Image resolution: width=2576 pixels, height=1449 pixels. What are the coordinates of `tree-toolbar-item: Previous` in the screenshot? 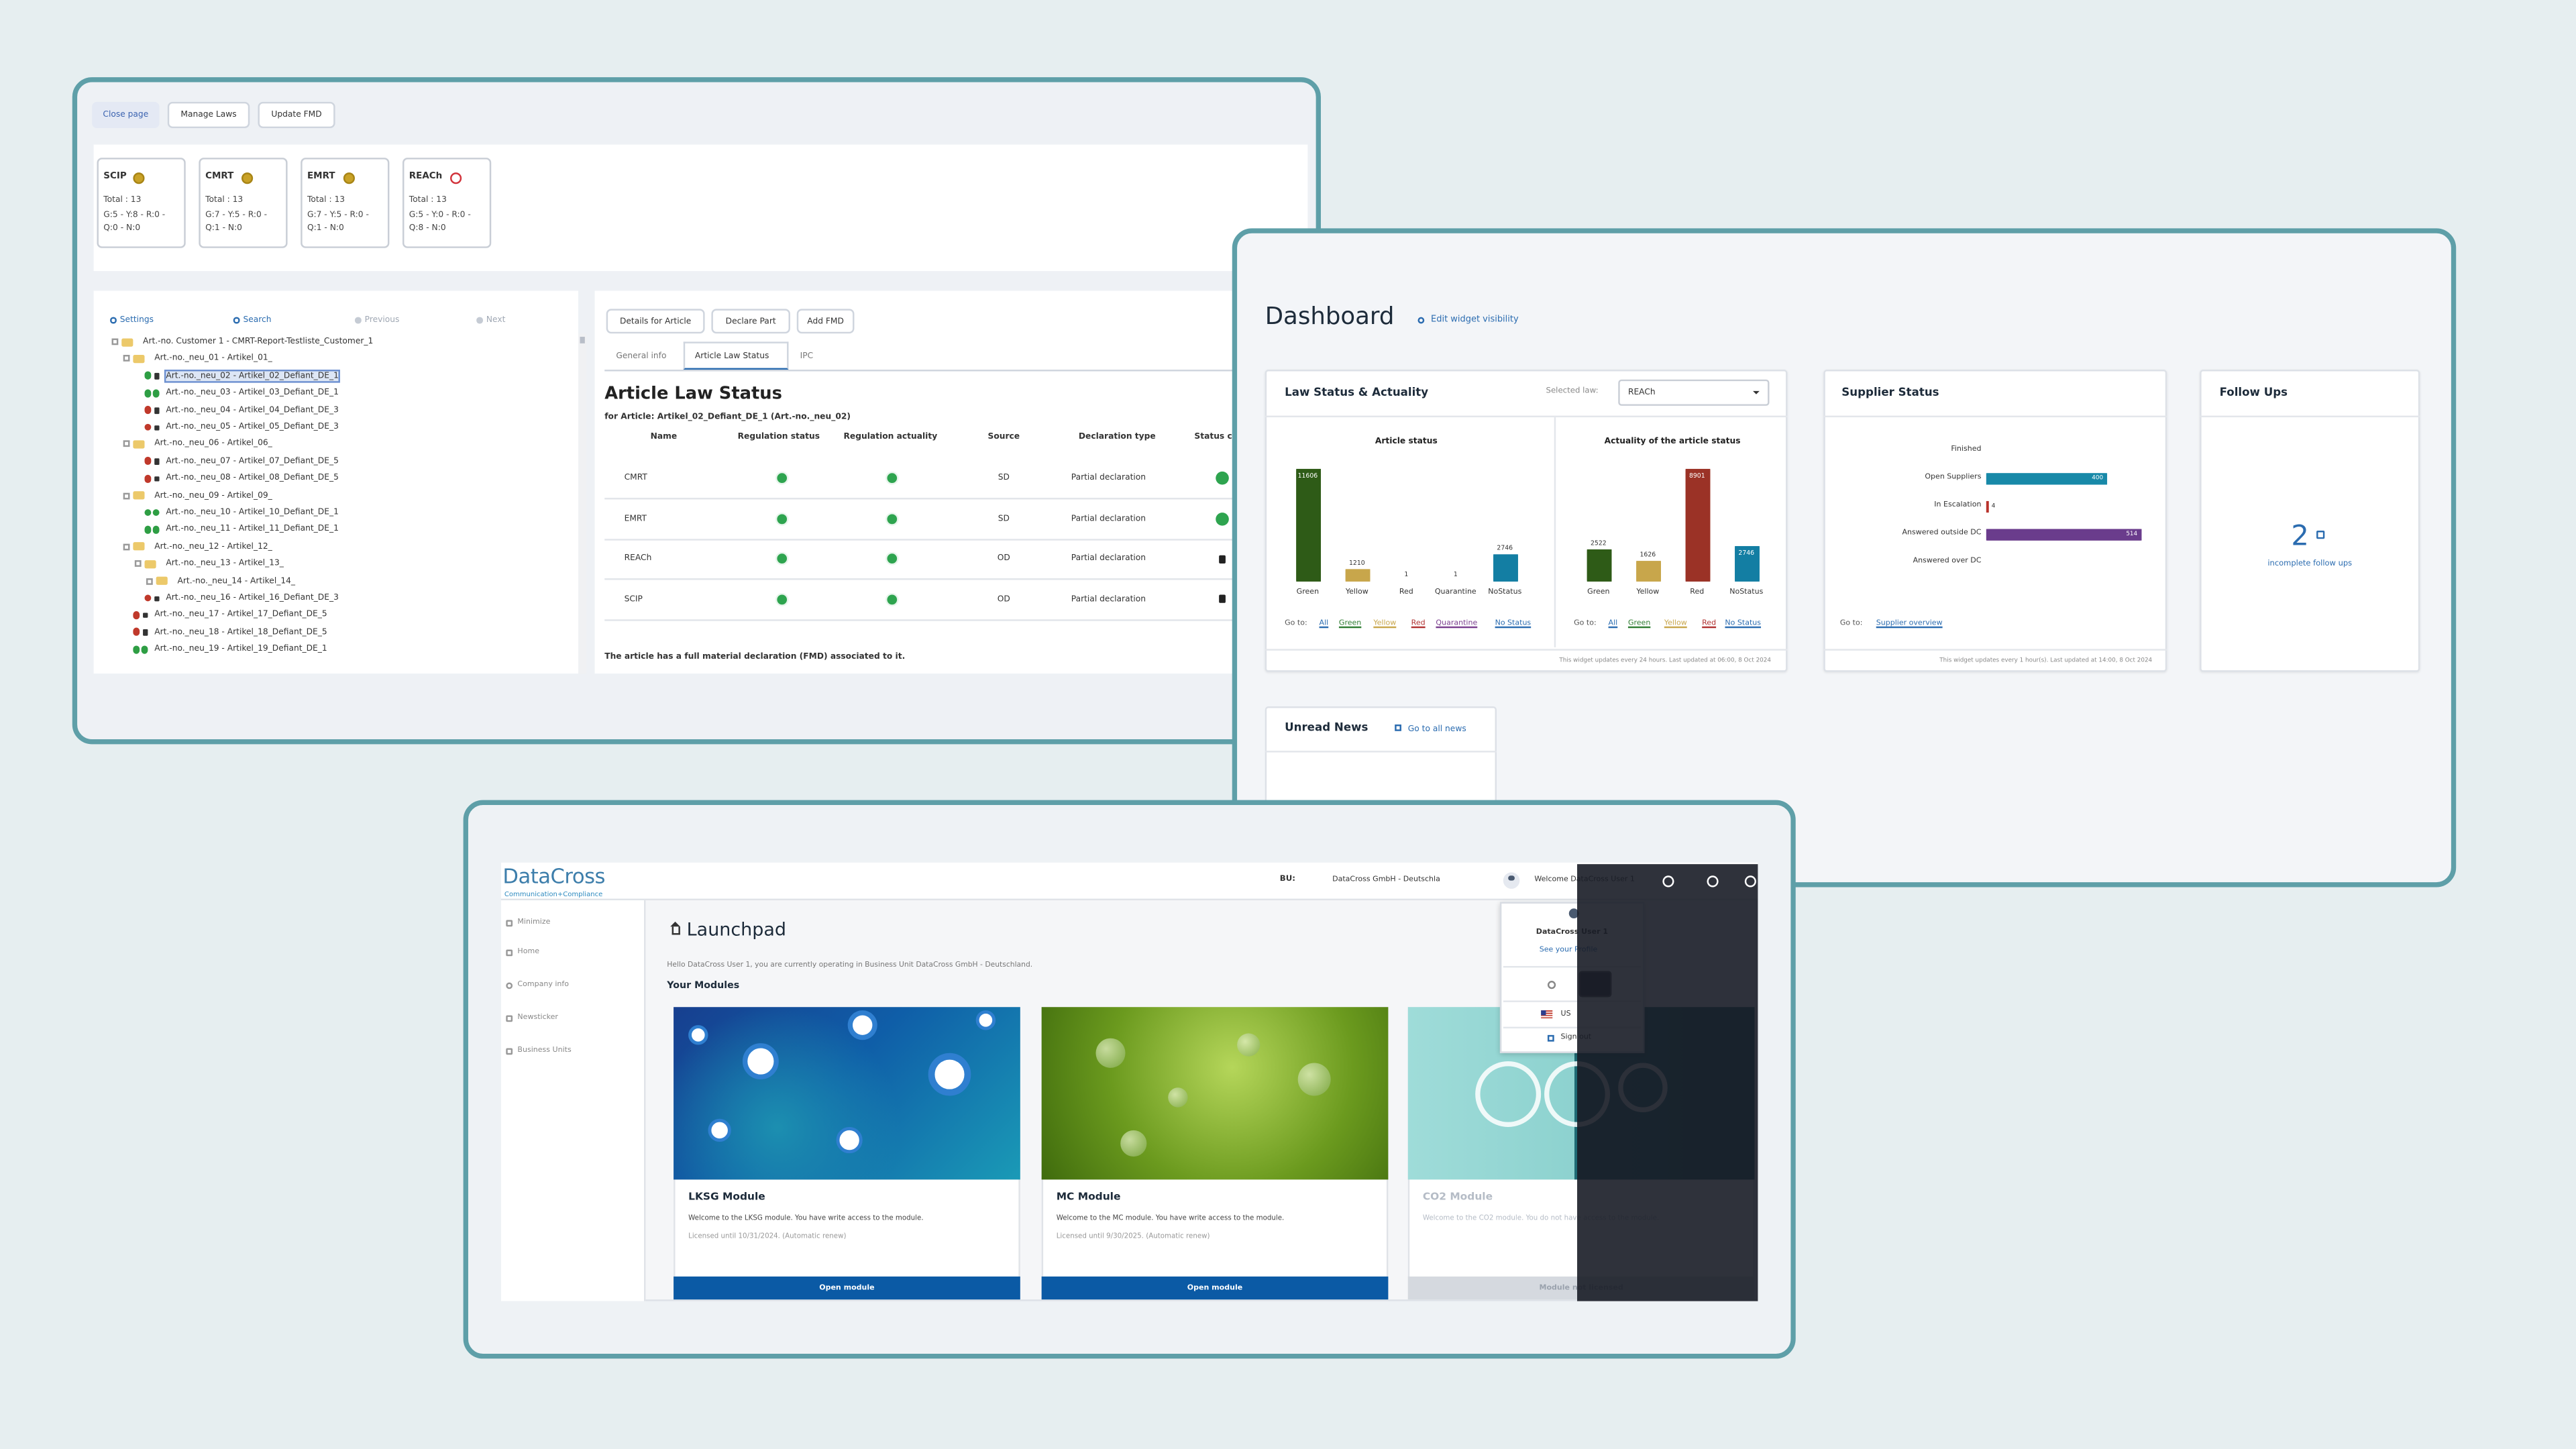 It's located at (382, 320).